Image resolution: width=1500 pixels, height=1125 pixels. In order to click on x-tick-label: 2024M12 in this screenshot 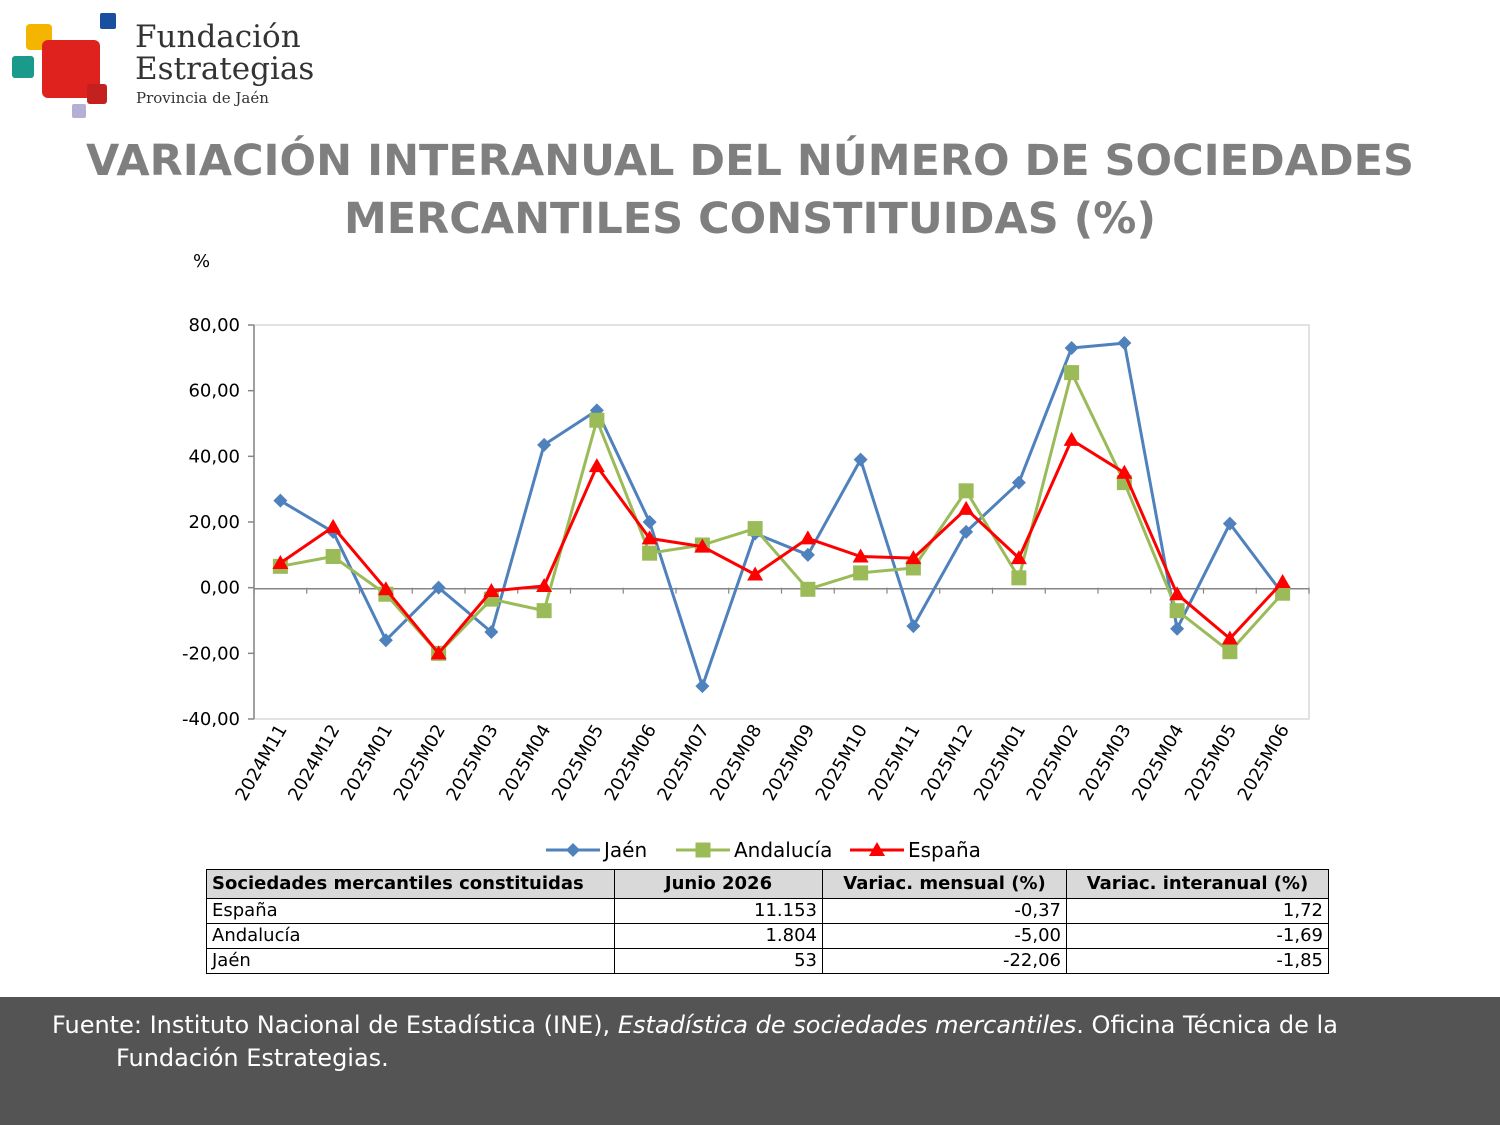, I will do `click(314, 762)`.